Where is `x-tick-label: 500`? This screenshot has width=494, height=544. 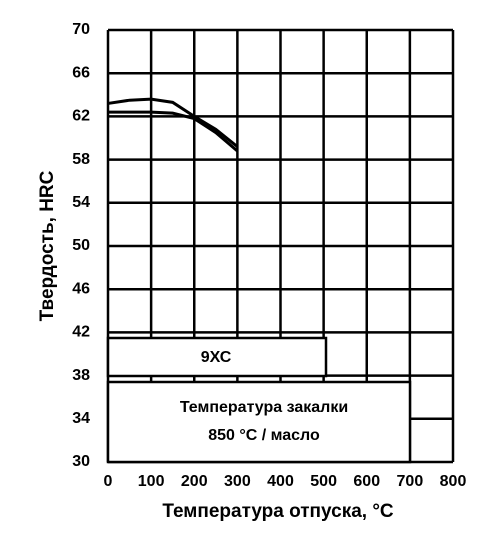
x-tick-label: 500 is located at coordinates (323, 481).